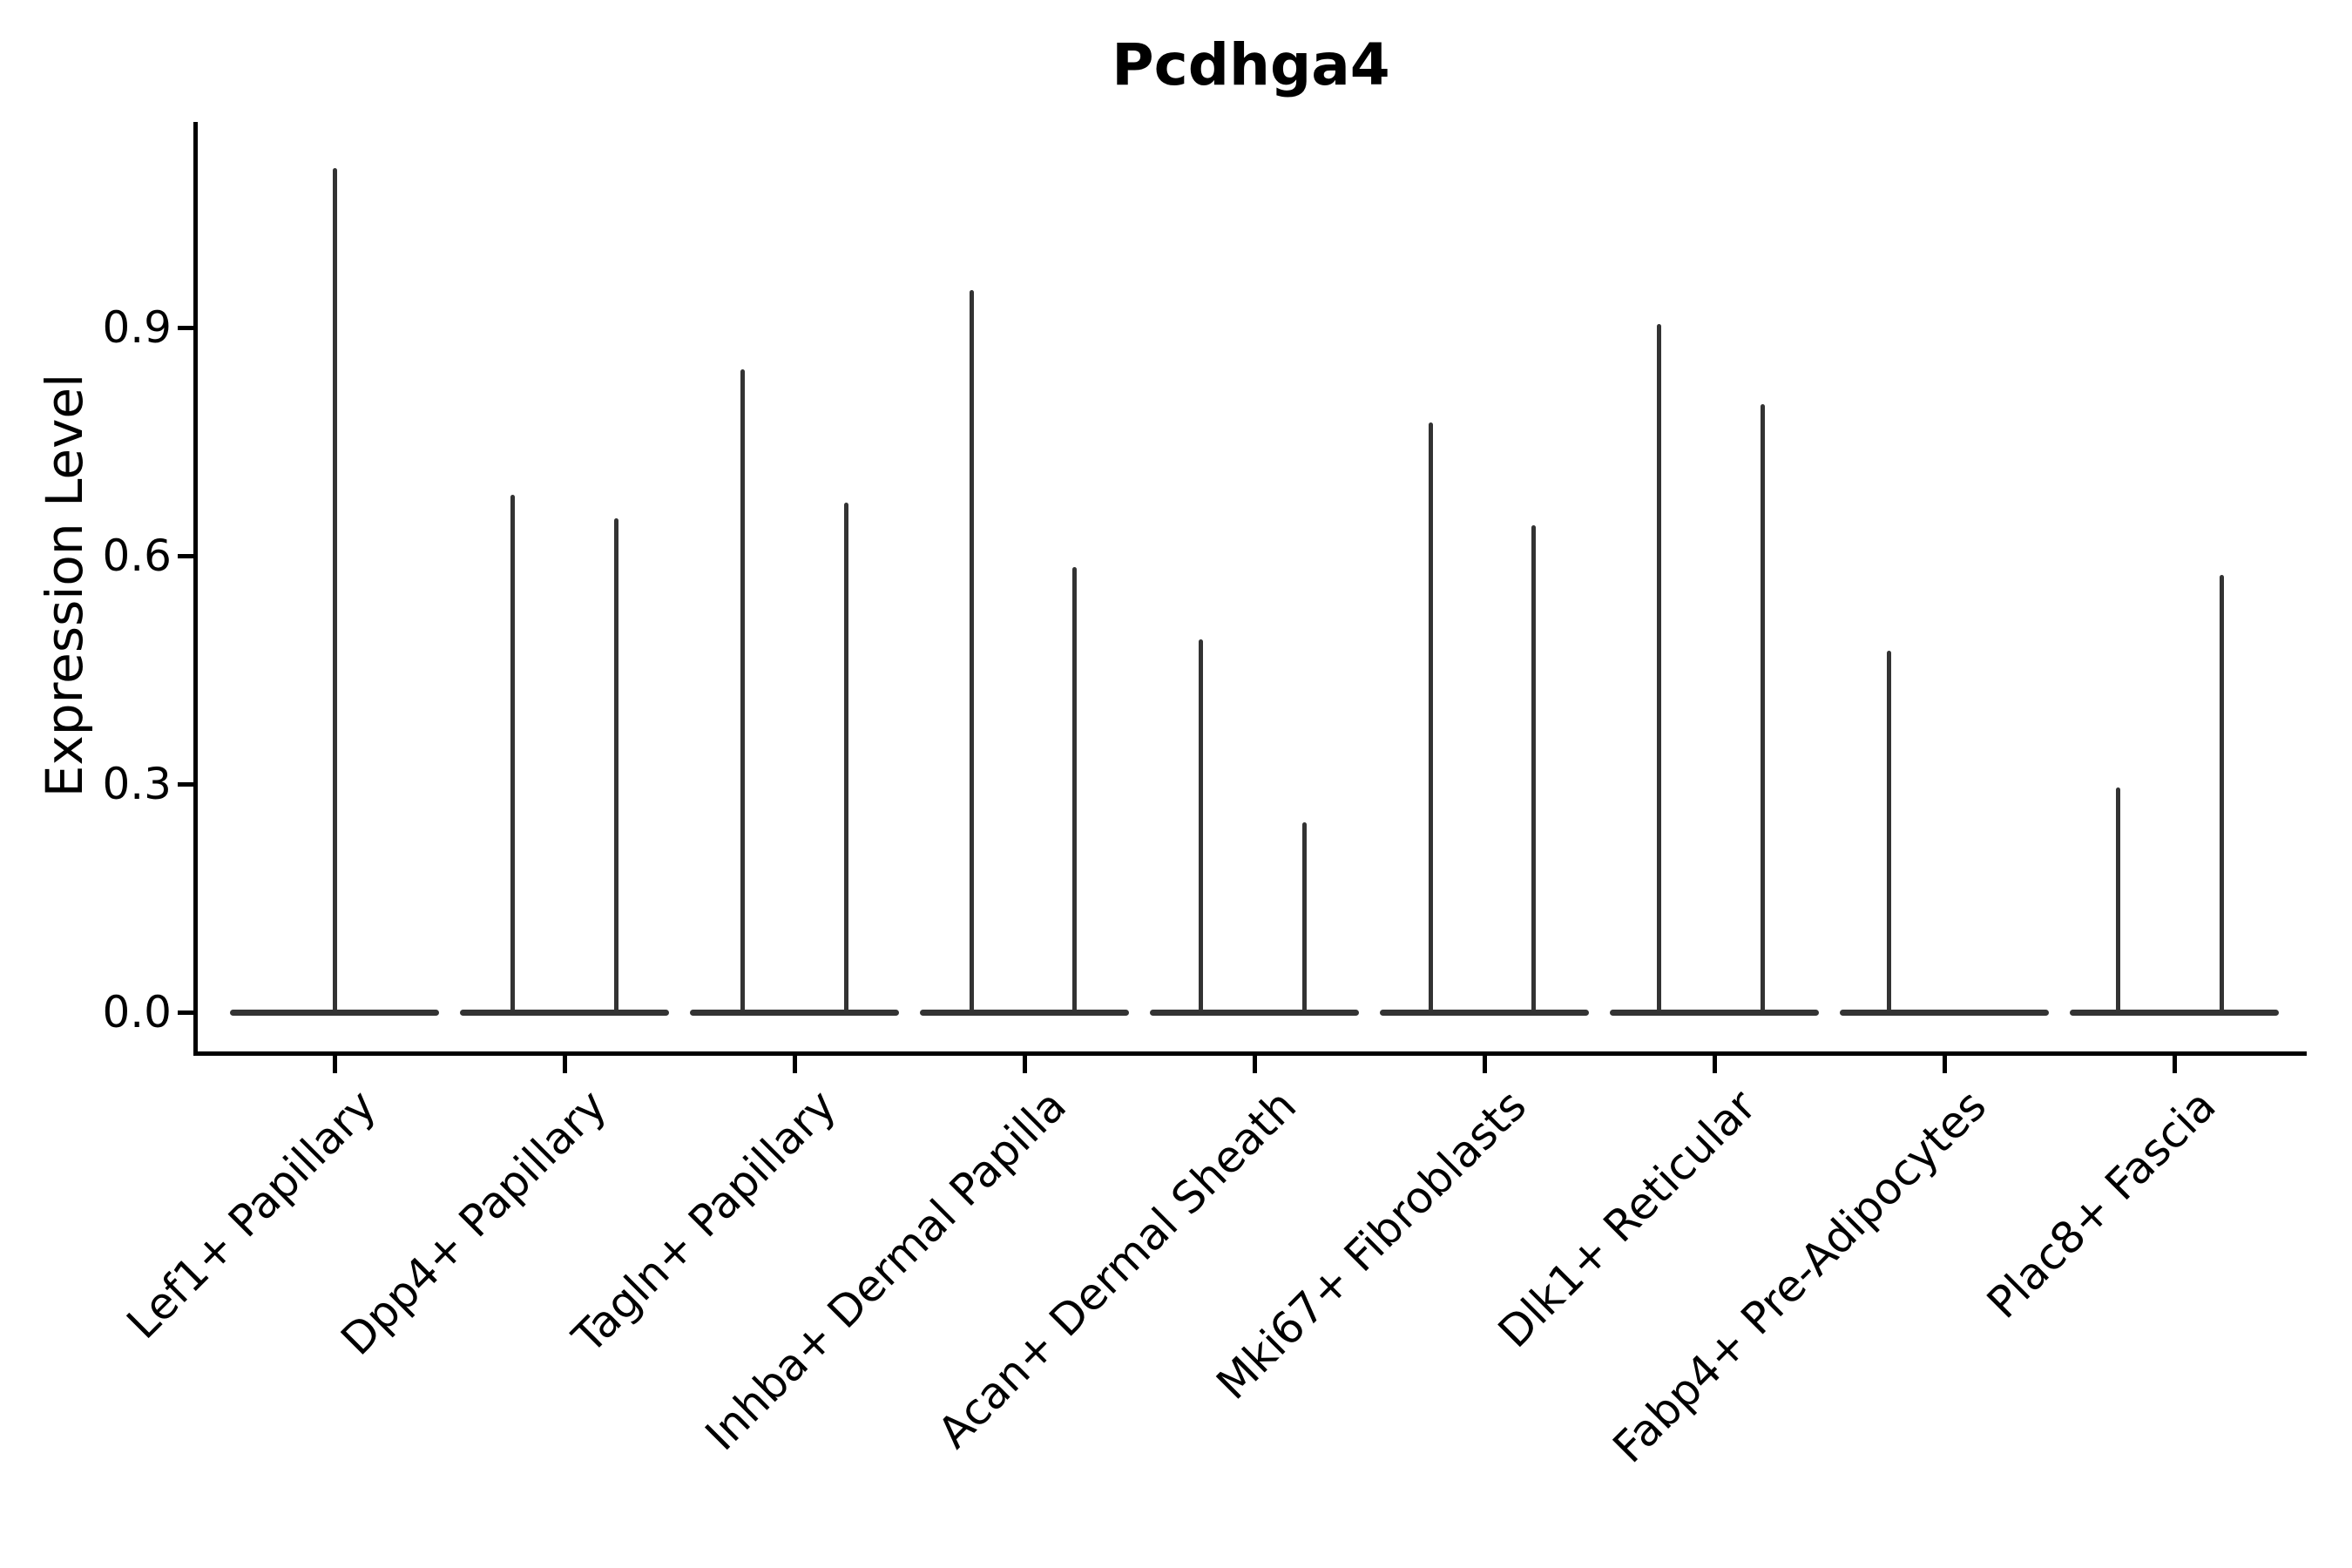 The image size is (2352, 1568). What do you see at coordinates (137, 785) in the screenshot?
I see `y-tick-label: 0.3` at bounding box center [137, 785].